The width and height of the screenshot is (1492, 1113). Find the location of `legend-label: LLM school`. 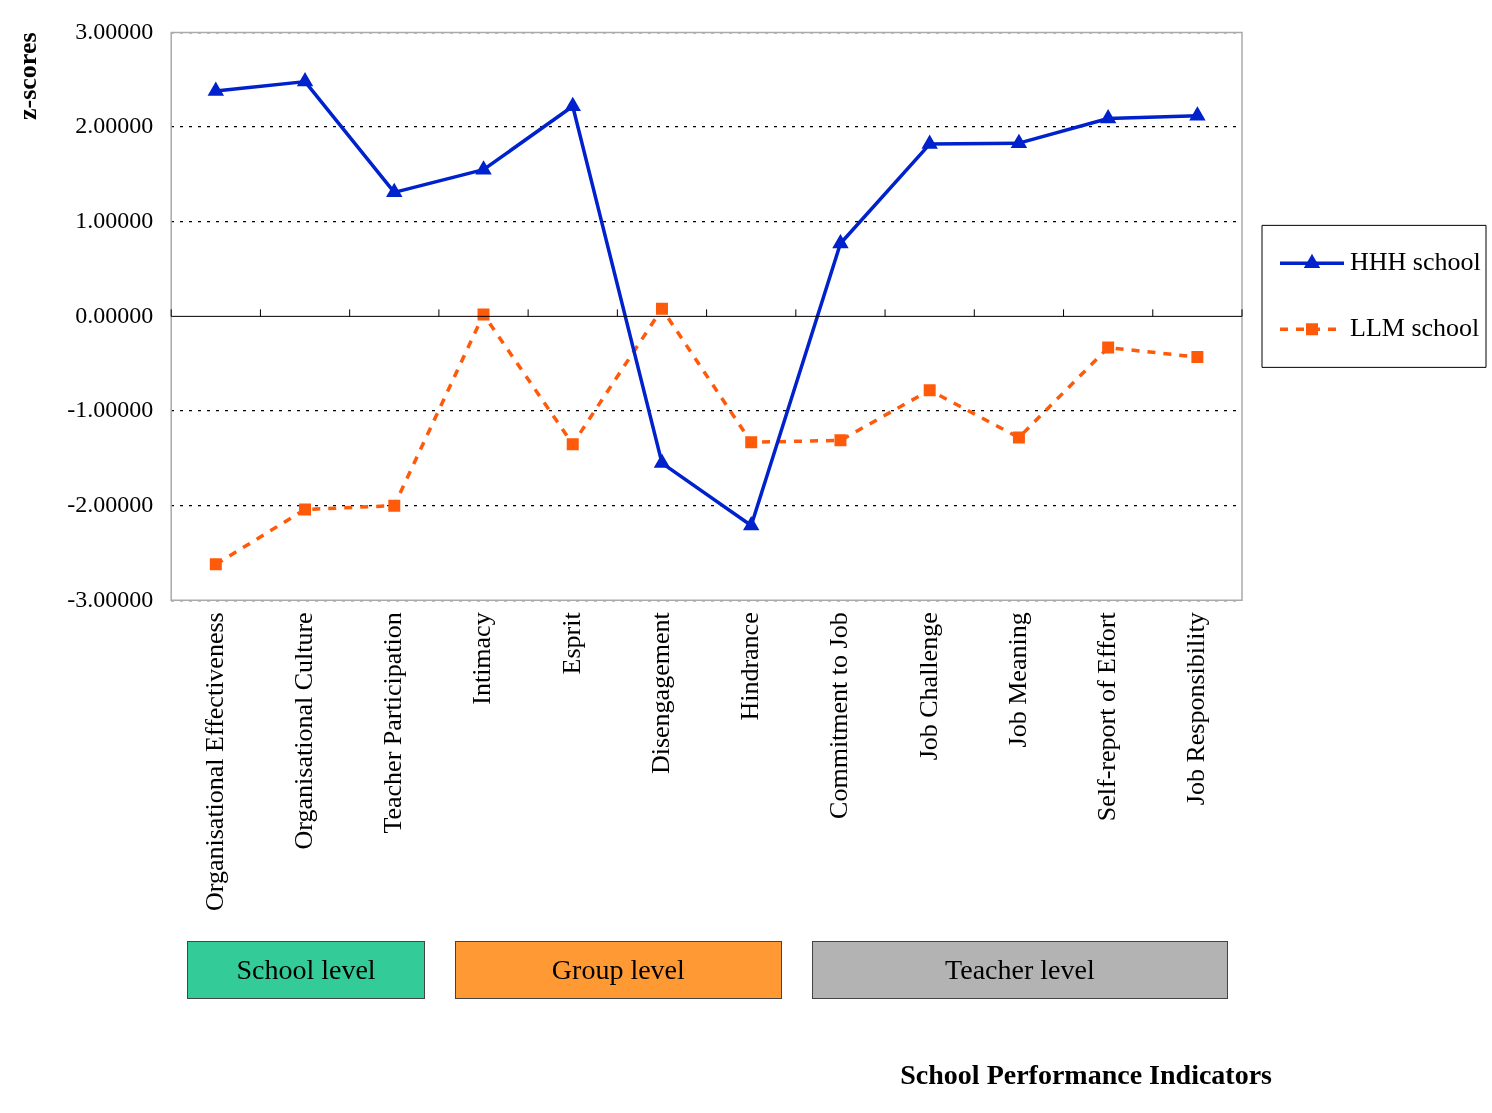

legend-label: LLM school is located at coordinates (1415, 328).